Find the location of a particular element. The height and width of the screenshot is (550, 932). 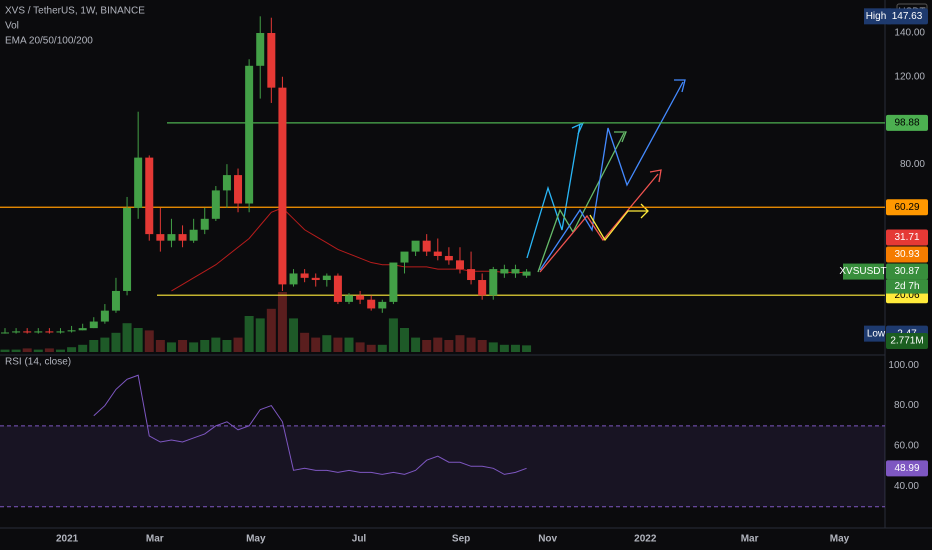

rsi-tick-label: 100.00 is located at coordinates (903, 365).